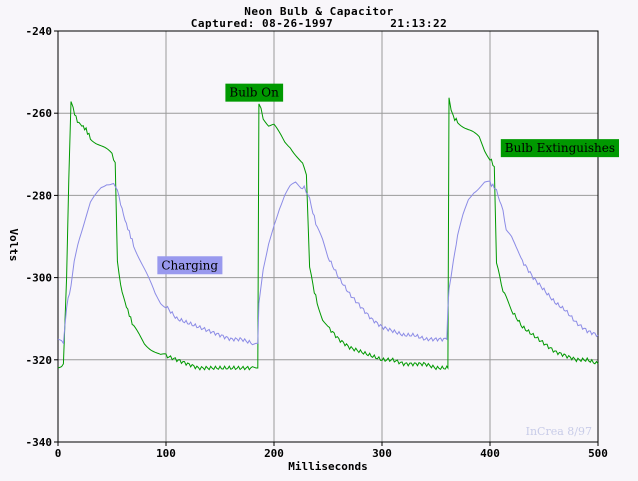 This screenshot has width=638, height=481. What do you see at coordinates (39, 31) in the screenshot?
I see `y-tick-label: -240` at bounding box center [39, 31].